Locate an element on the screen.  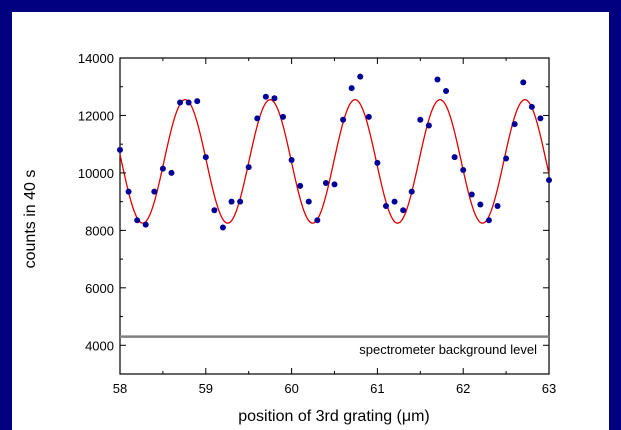
x-tick-label: 61 is located at coordinates (377, 388).